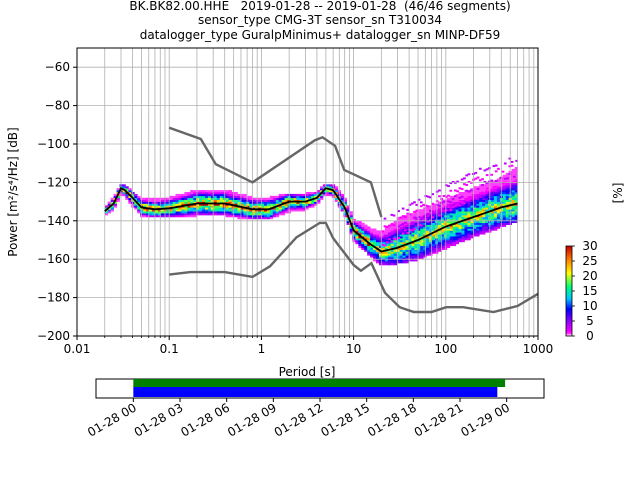  What do you see at coordinates (53, 182) in the screenshot?
I see `y-tick-label: −120` at bounding box center [53, 182].